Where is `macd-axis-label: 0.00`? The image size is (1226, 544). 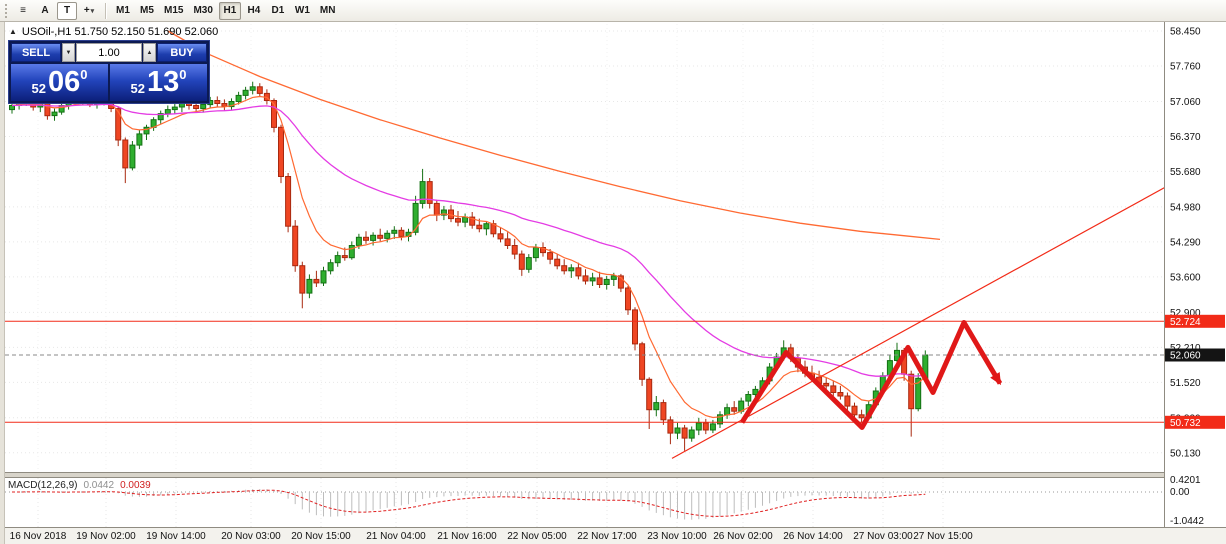 macd-axis-label: 0.00 is located at coordinates (1180, 492).